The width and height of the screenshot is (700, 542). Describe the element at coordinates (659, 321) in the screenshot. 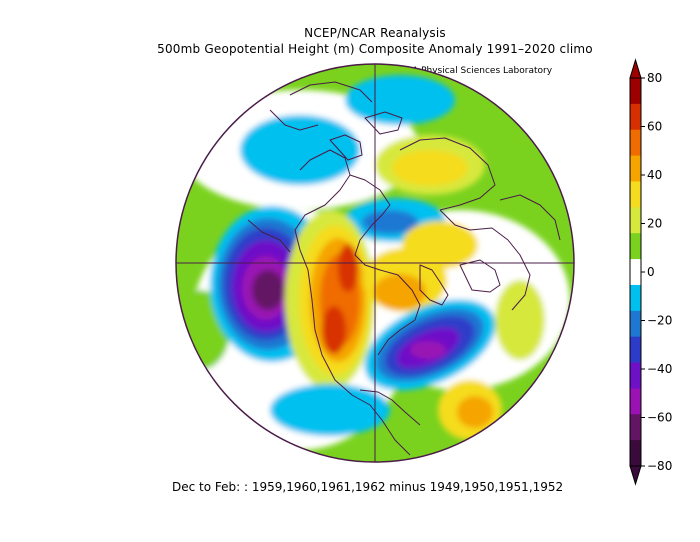

I see `colorbar-label: −20` at that location.